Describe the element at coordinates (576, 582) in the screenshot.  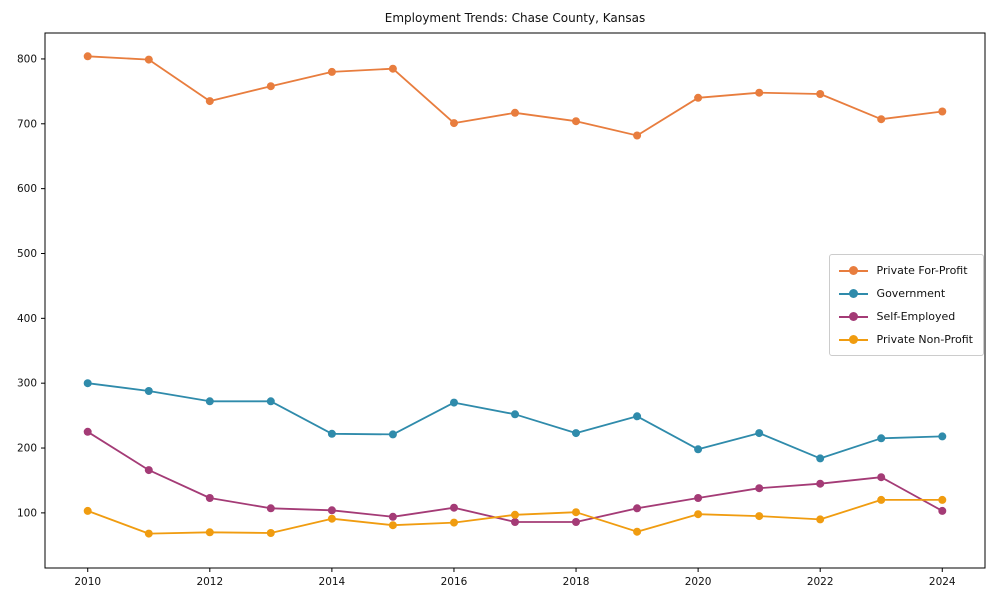
I see `x-tick-label: 2018` at that location.